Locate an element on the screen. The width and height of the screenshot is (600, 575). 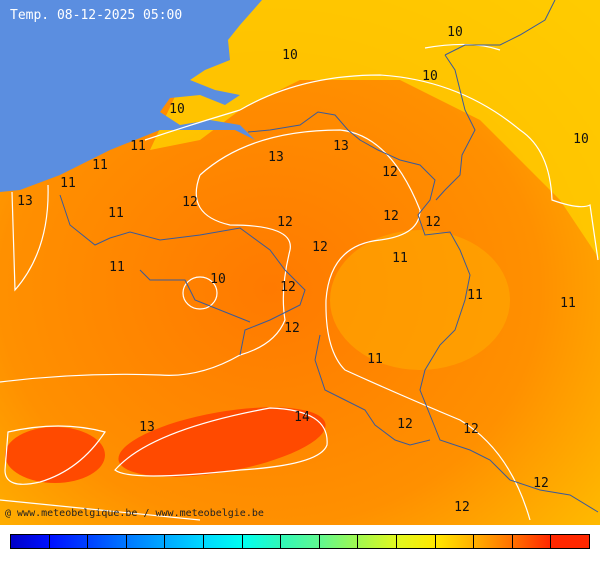
map-title: Temp. 08-12-2025 05:00 is located at coordinates (96, 15).